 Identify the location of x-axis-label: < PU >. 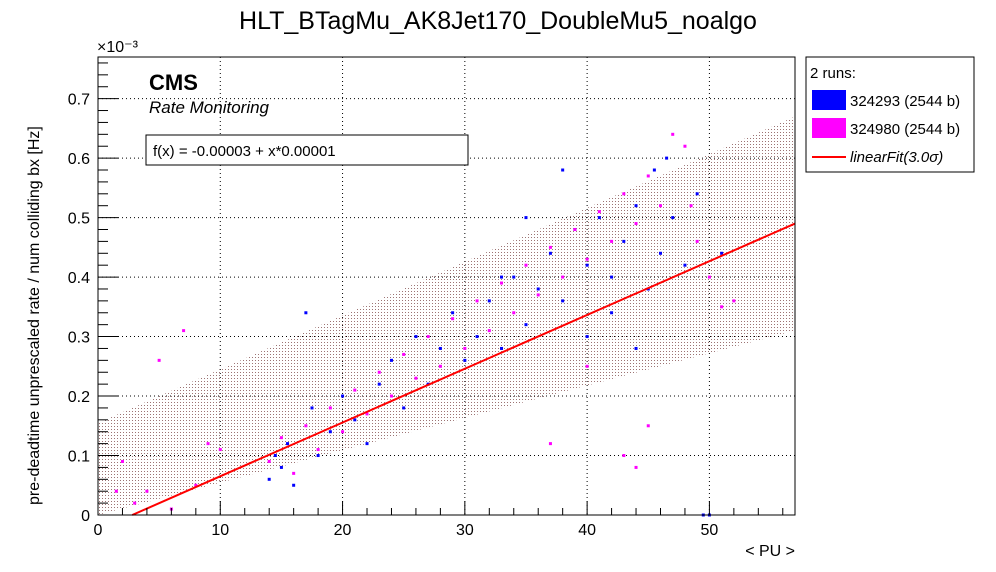
(770, 551).